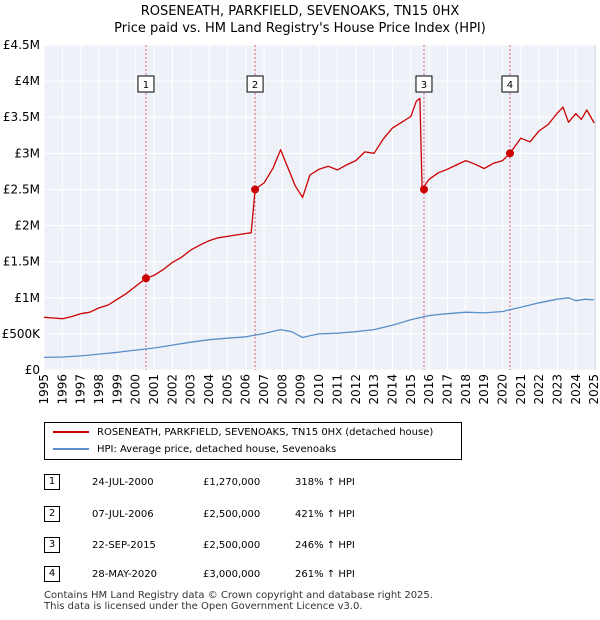 The image size is (600, 620). I want to click on x-tick-label: 2025, so click(593, 389).